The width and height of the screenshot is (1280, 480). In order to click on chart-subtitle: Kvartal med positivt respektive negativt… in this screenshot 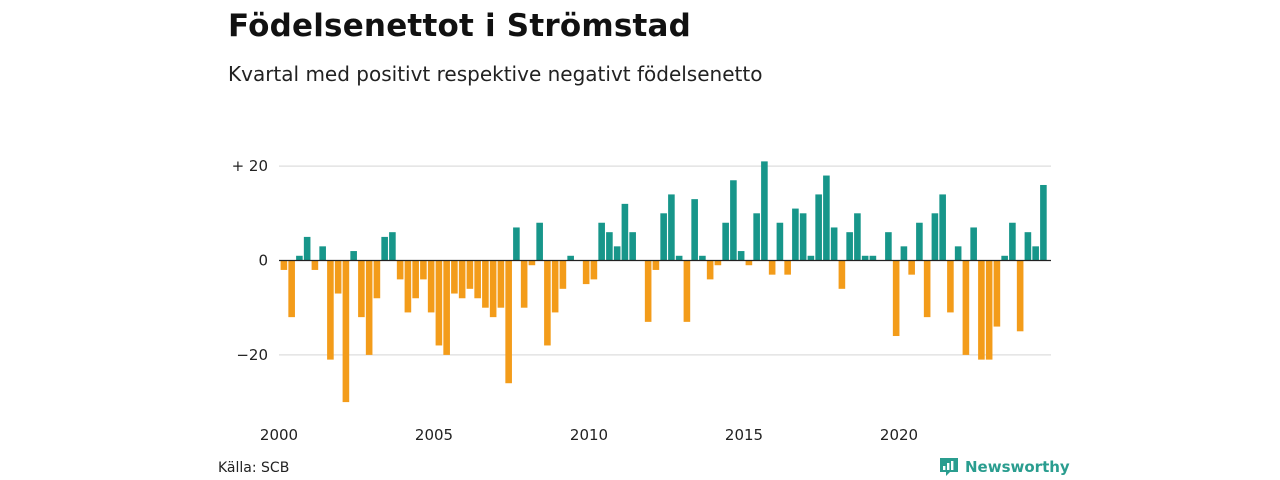, I will do `click(495, 74)`.